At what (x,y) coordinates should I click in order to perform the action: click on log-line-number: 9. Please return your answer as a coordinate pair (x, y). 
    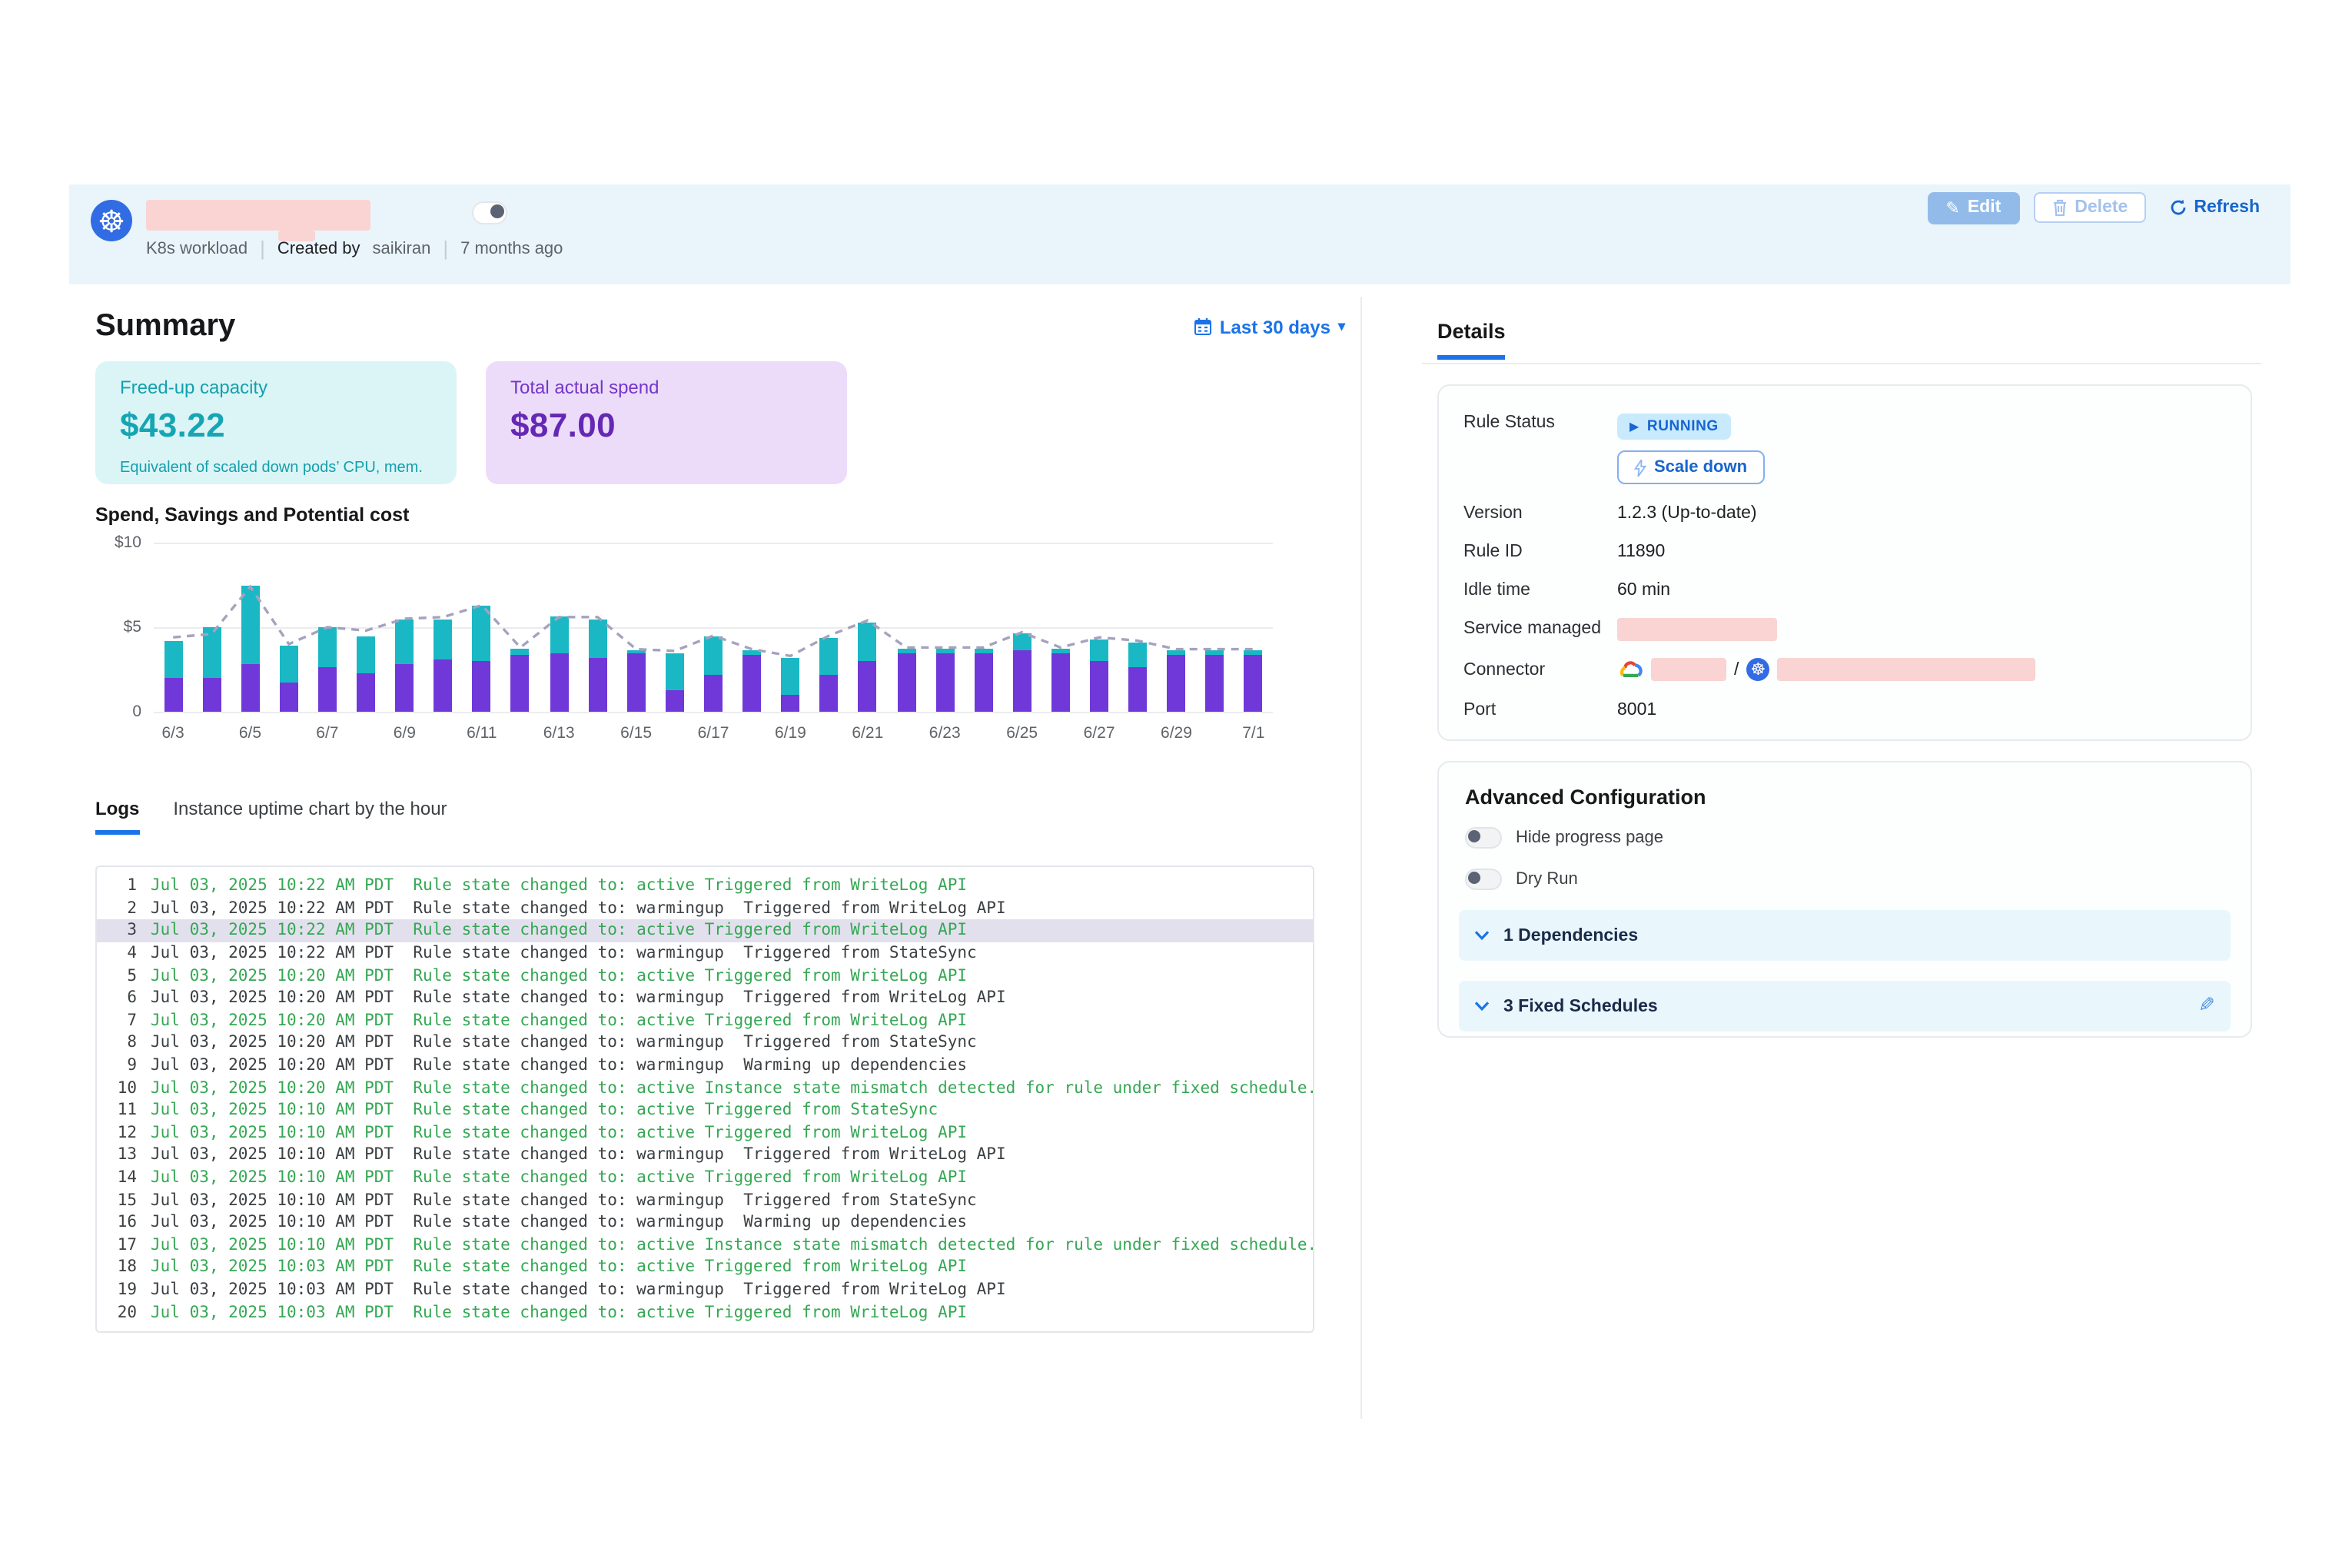
    Looking at the image, I should click on (132, 1065).